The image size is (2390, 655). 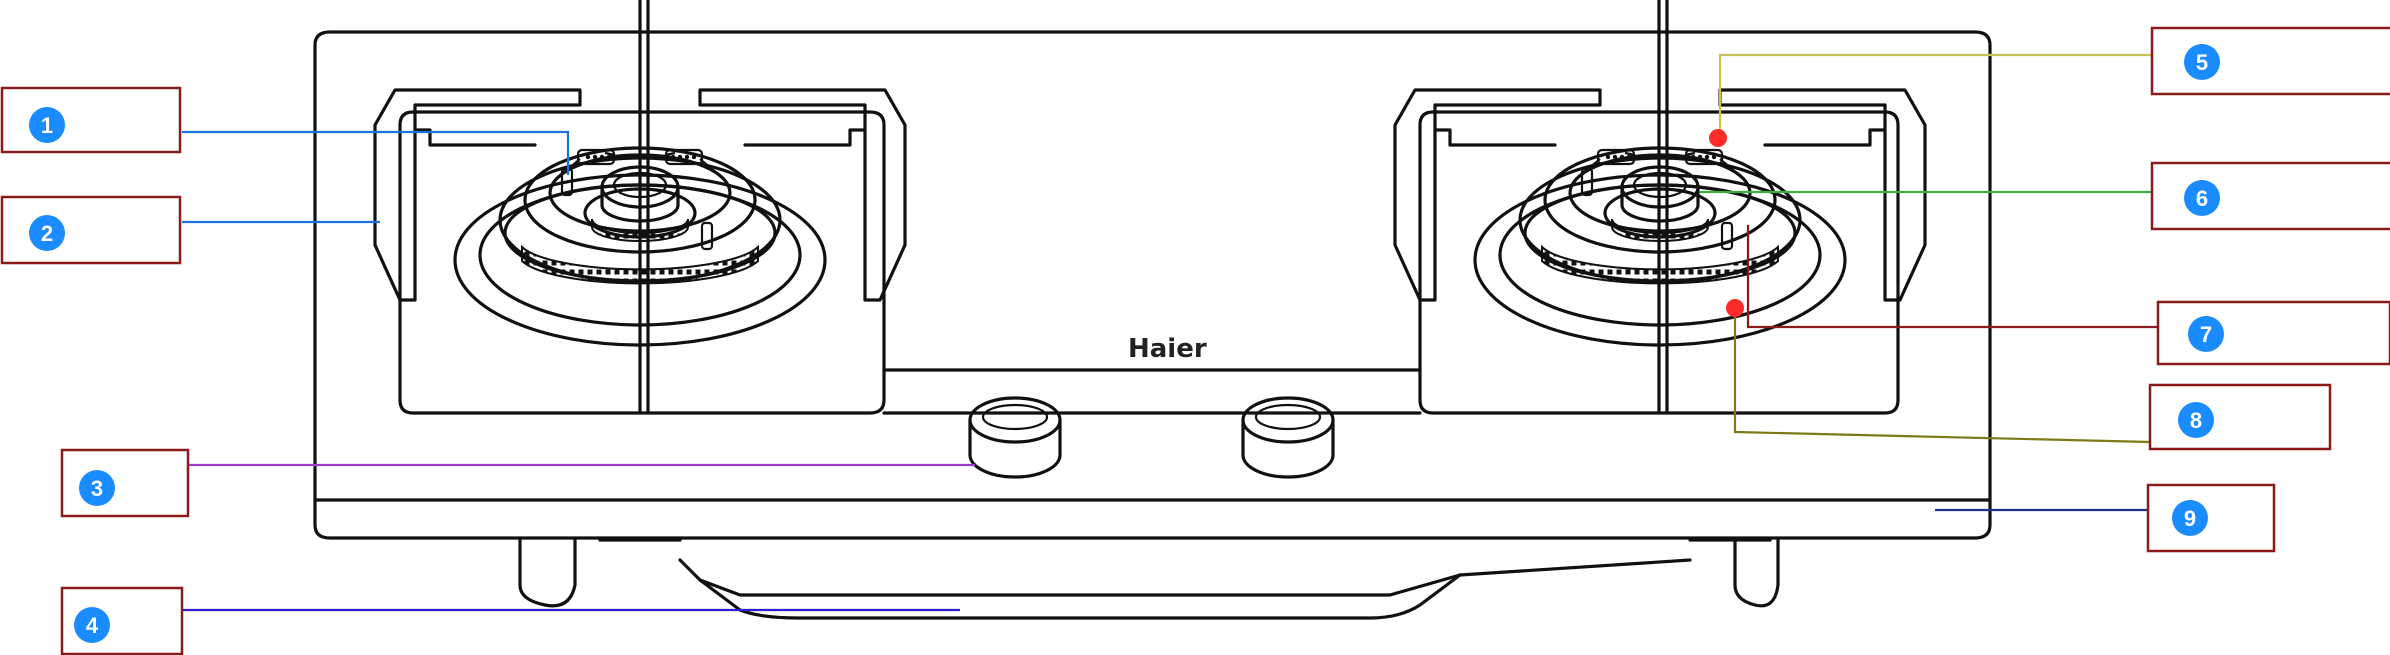 What do you see at coordinates (2211, 518) in the screenshot?
I see `callout-9: 9` at bounding box center [2211, 518].